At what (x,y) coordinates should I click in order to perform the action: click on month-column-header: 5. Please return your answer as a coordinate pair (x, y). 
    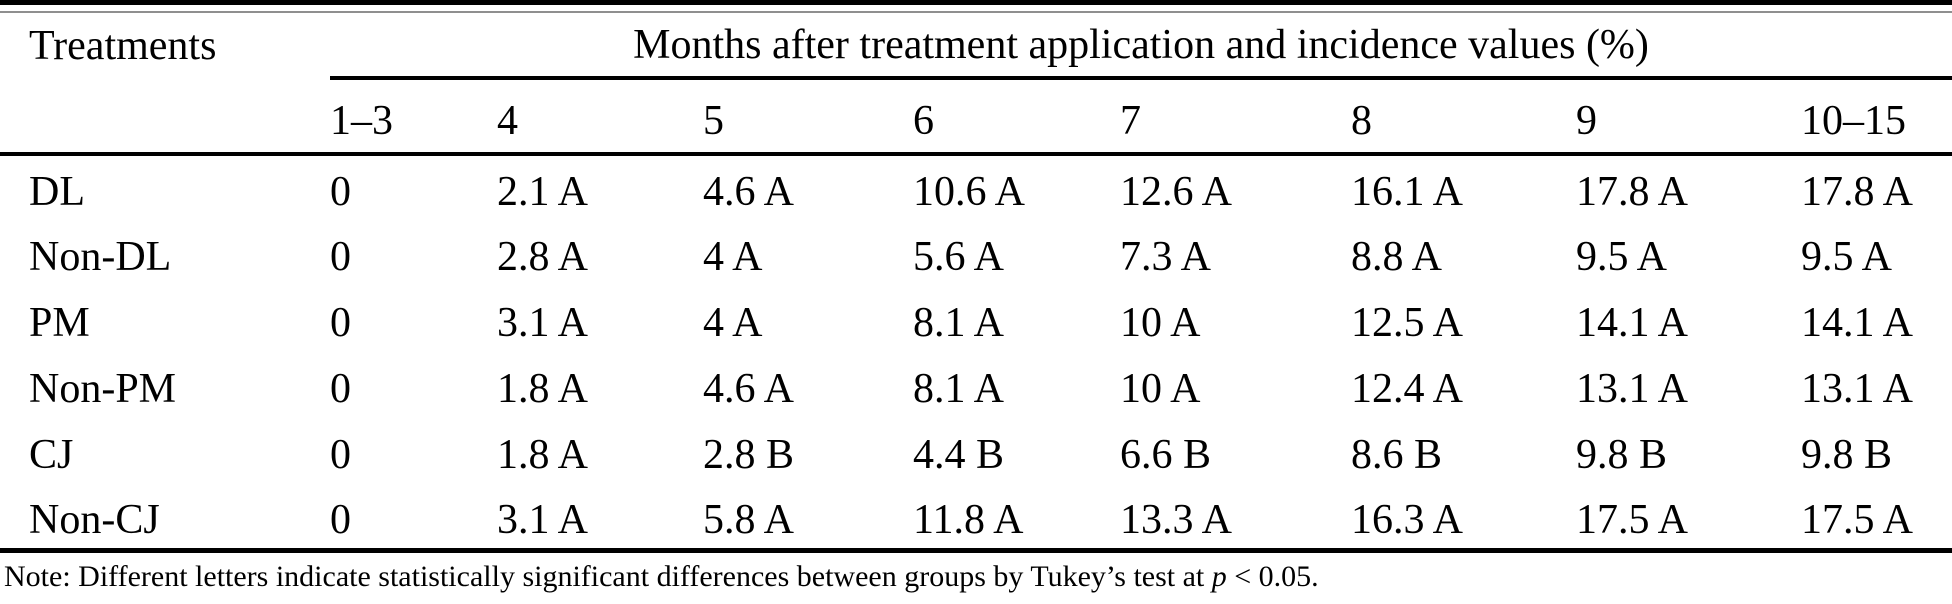
    Looking at the image, I should click on (808, 117).